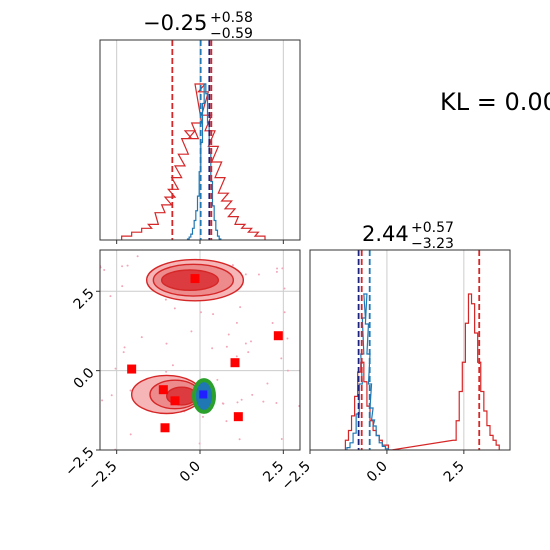 The height and width of the screenshot is (550, 550). I want to click on marginal-p0-panel, so click(200, 141).